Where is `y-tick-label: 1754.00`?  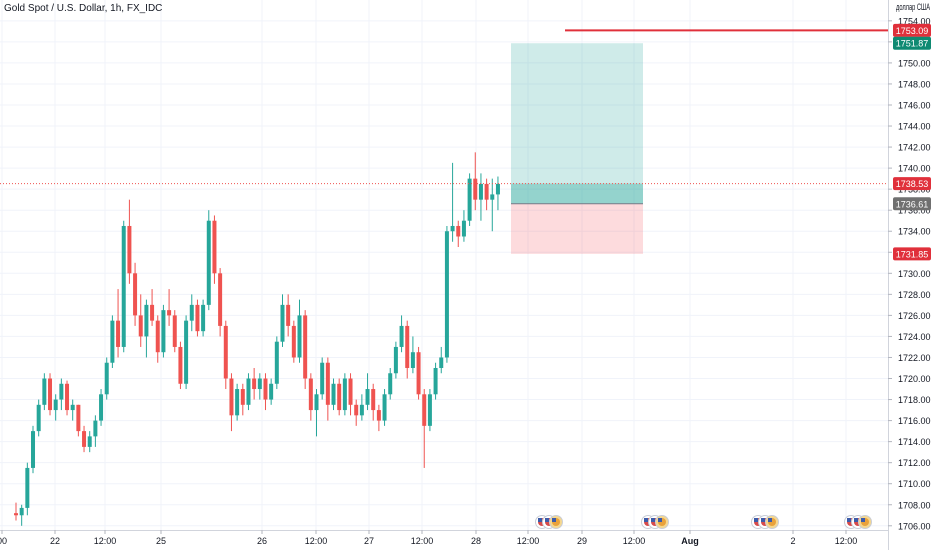
y-tick-label: 1754.00 is located at coordinates (914, 21).